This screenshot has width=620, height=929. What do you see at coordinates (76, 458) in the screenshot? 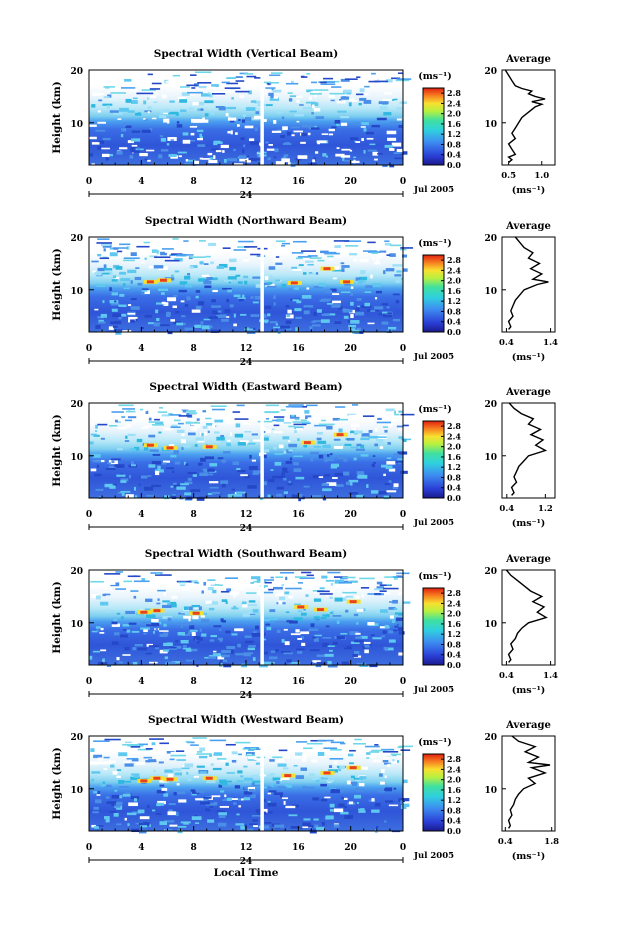
I see `y-tick-label: 10` at bounding box center [76, 458].